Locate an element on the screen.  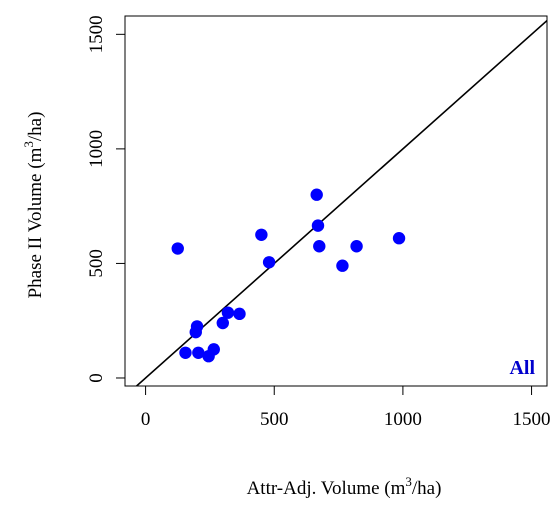
x-tick-label-500: 500 is located at coordinates (274, 419).